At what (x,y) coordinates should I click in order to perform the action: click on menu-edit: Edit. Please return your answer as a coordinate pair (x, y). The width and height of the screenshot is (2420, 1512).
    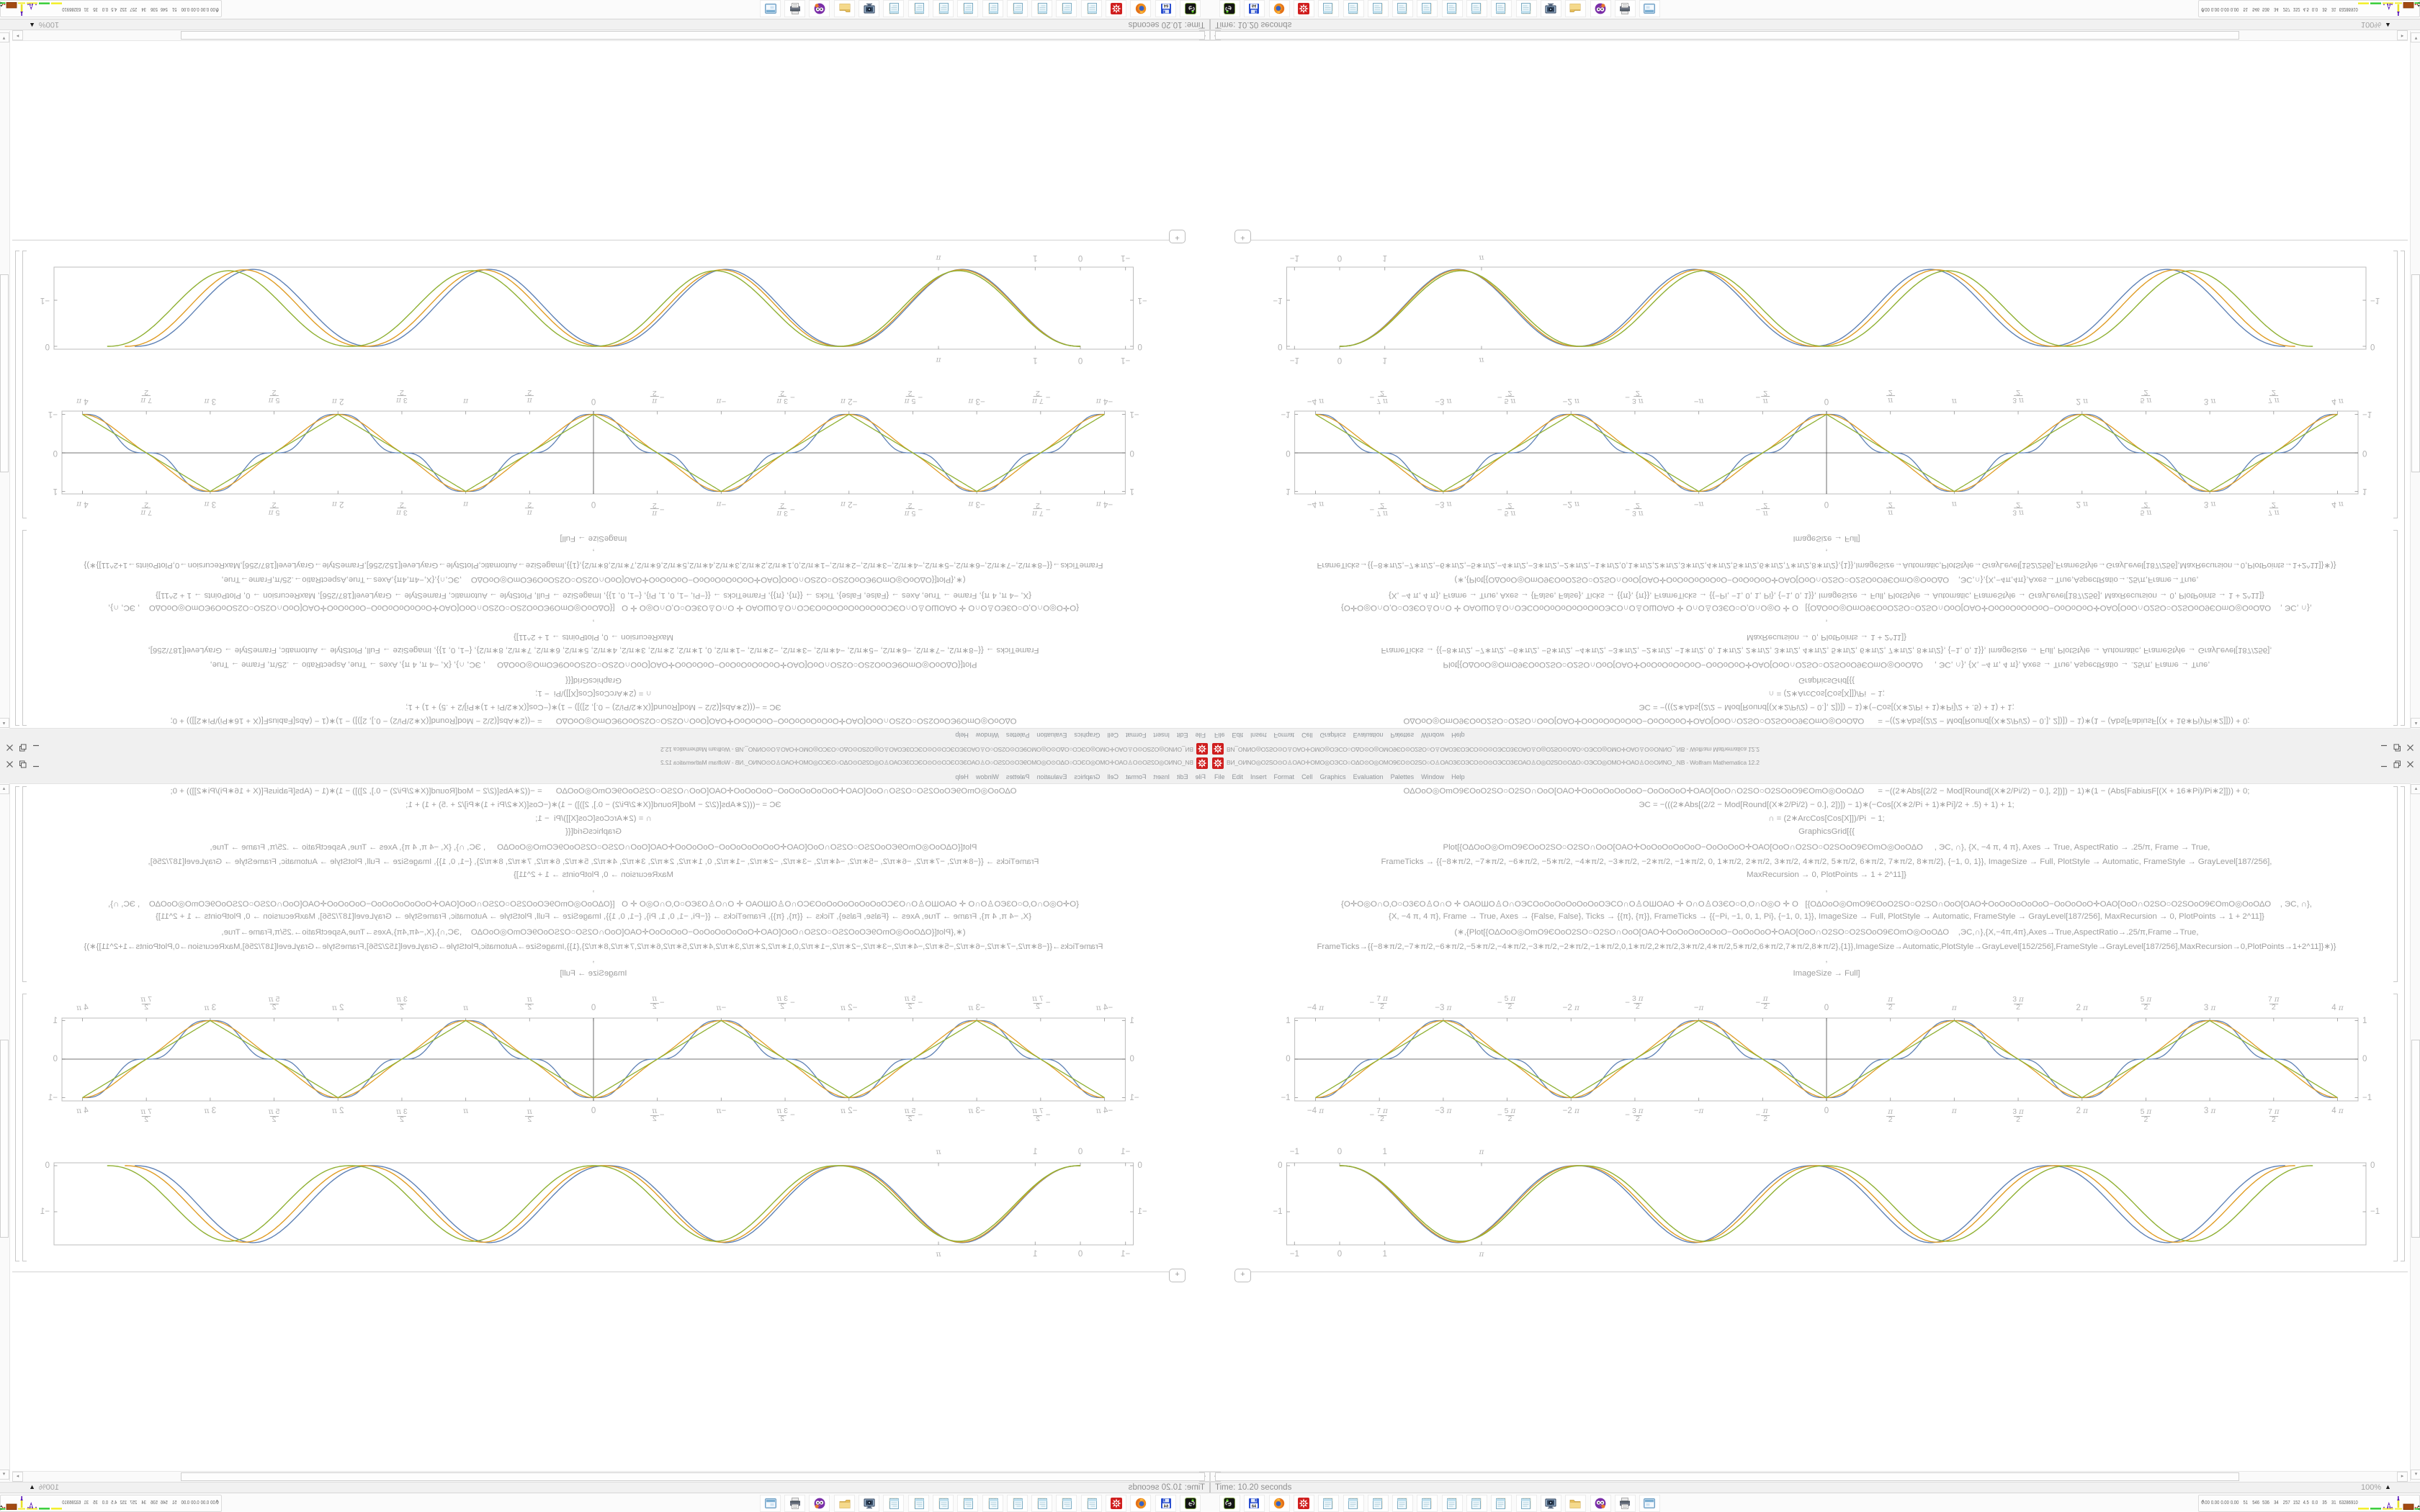
    Looking at the image, I should click on (1238, 776).